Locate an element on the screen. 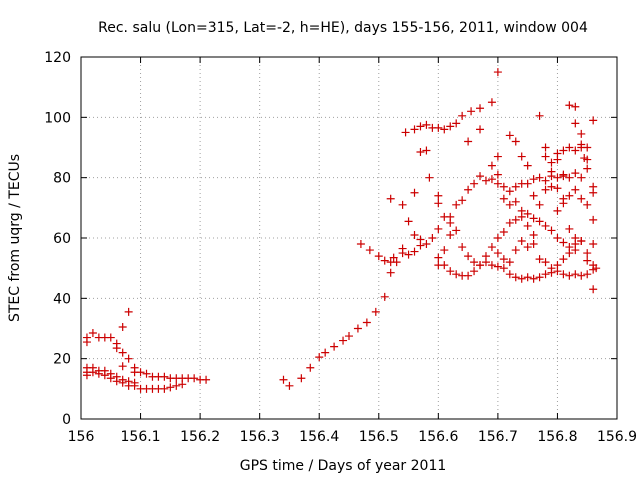 The width and height of the screenshot is (640, 480). x-tick-label: 156.5 is located at coordinates (379, 437).